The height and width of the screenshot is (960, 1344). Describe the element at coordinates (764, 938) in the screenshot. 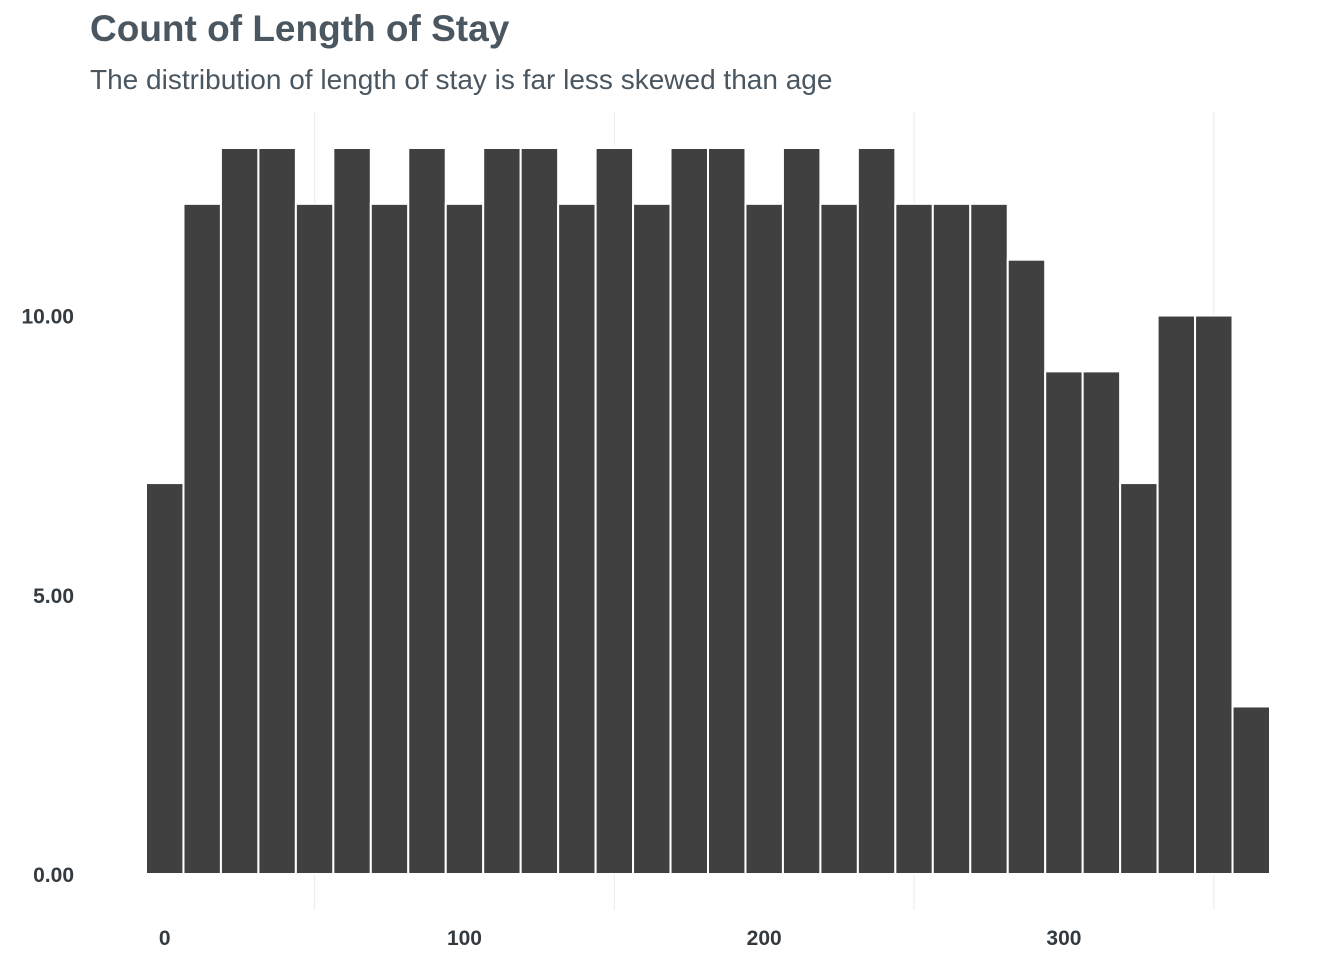

I see `x-tick-label: 200` at that location.